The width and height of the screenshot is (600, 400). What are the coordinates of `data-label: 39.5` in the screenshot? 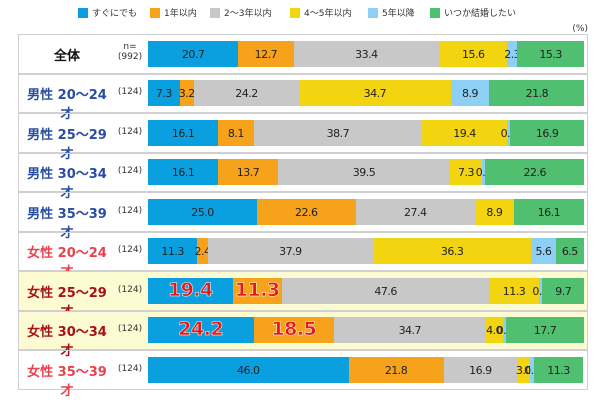 It's located at (364, 173).